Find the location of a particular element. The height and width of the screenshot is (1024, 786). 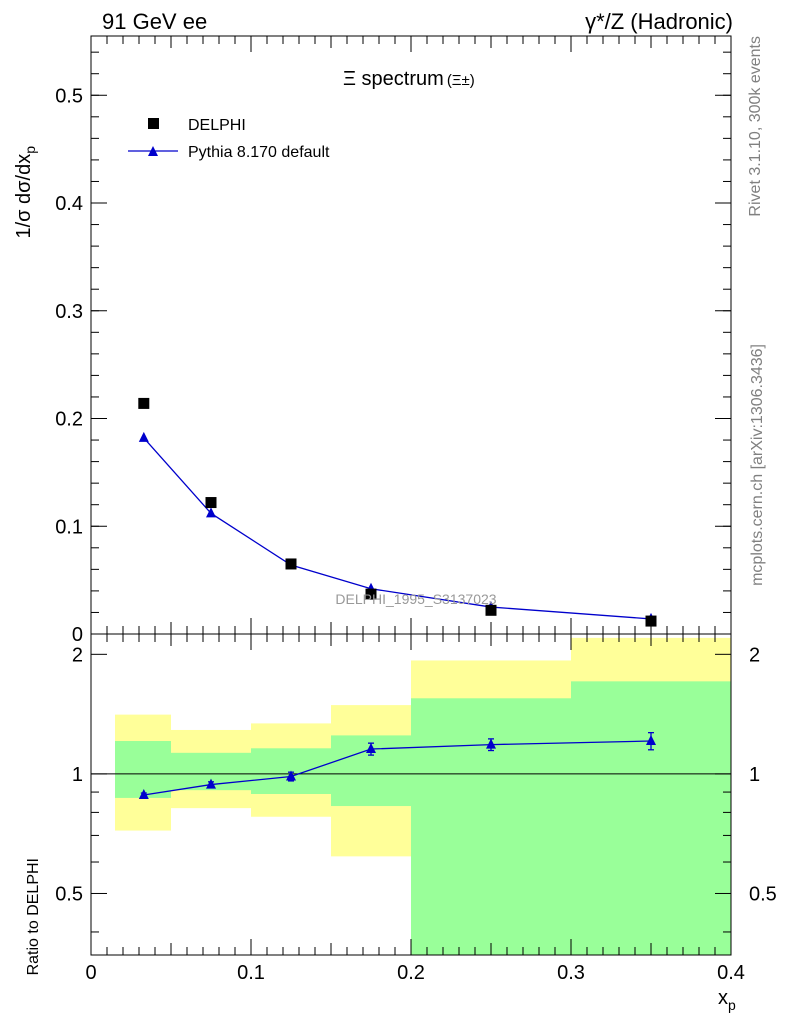

main-ylabel-sub: p is located at coordinates (30, 150).